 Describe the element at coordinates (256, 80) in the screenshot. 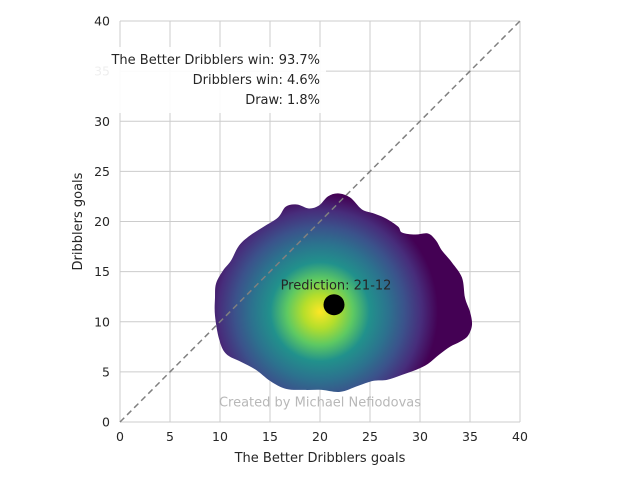

I see `probability-line: Dribblers win: 4.6%` at that location.